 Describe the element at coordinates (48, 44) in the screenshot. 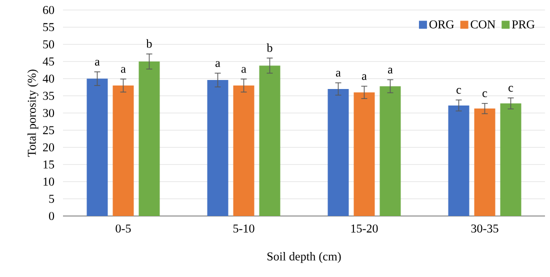

I see `y-tick-label: 50` at that location.